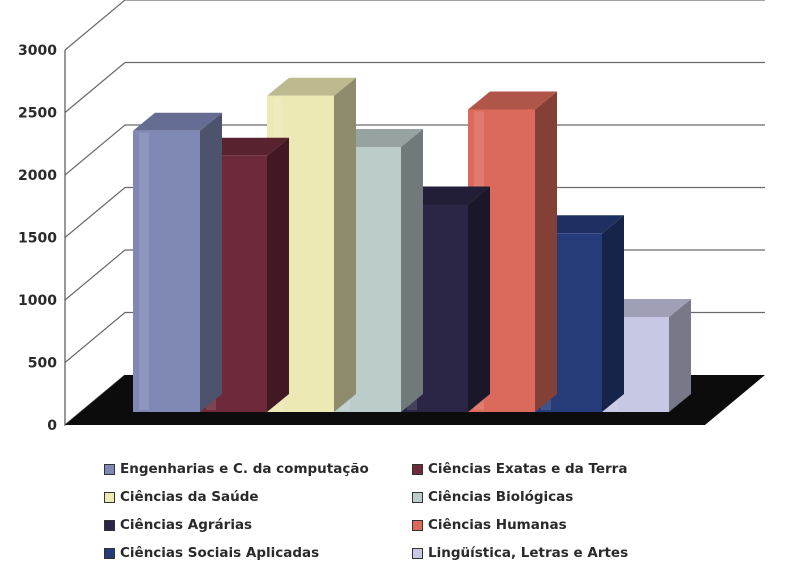 The height and width of the screenshot is (575, 803). I want to click on y-tick-label: 1000, so click(37, 301).